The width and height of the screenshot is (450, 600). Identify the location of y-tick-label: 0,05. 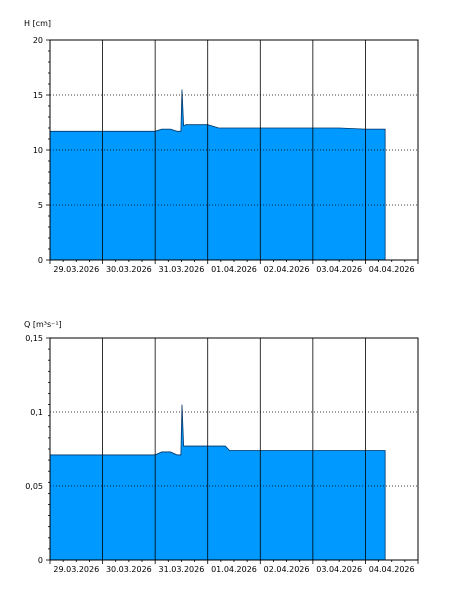
(34, 486).